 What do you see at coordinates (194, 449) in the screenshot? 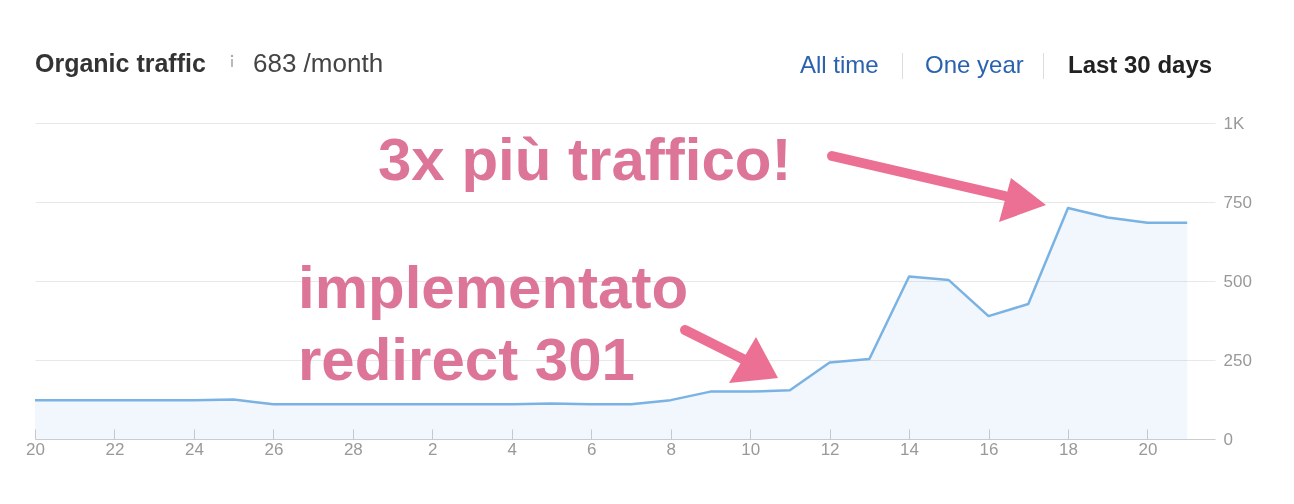
I see `x-tick-label: 24` at bounding box center [194, 449].